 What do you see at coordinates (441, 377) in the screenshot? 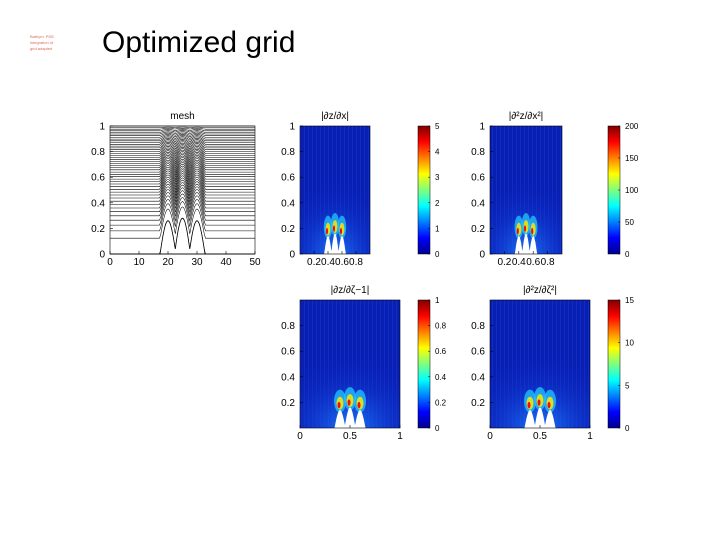
I see `colorbar-tick-label: 0.4` at bounding box center [441, 377].